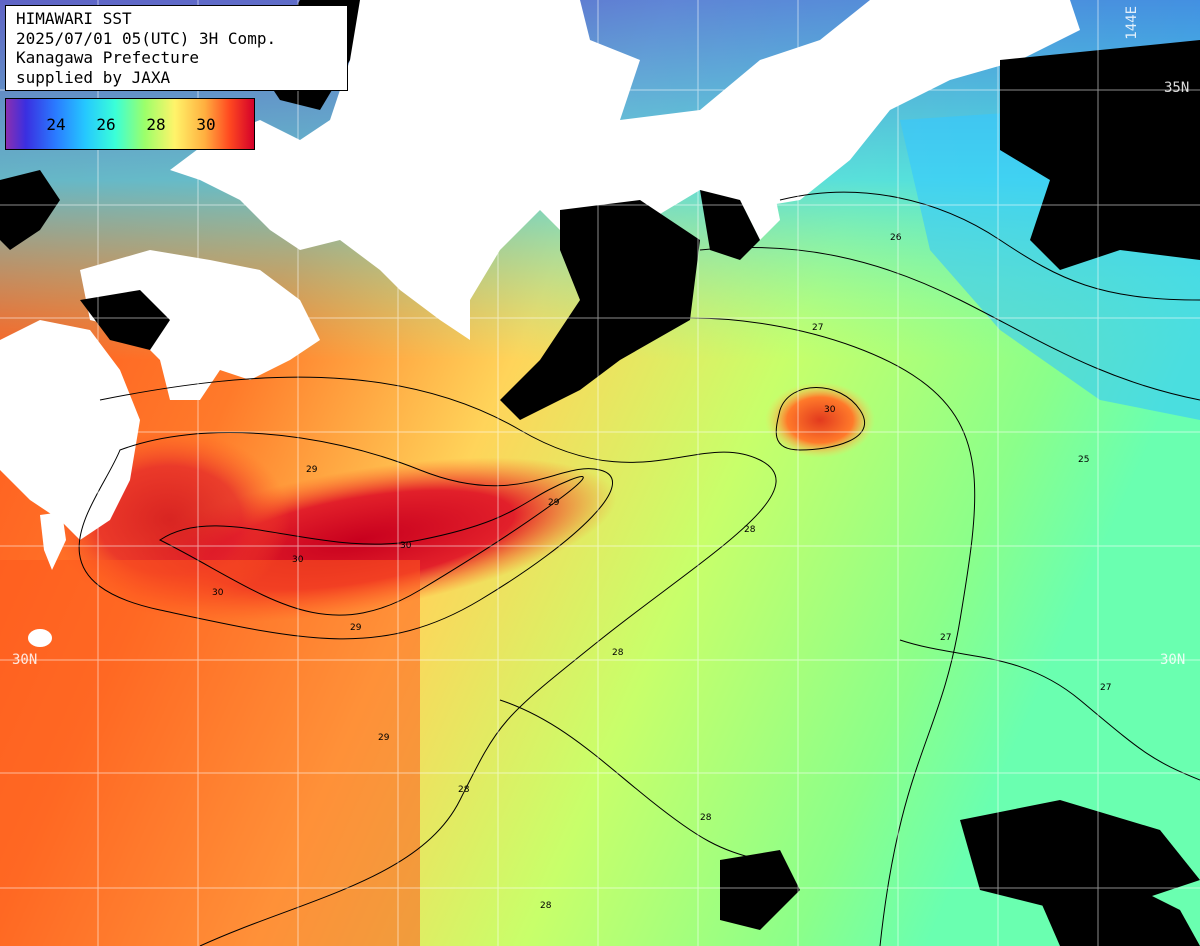 This screenshot has height=946, width=1200. What do you see at coordinates (70, 430) in the screenshot?
I see `kyushu-land` at bounding box center [70, 430].